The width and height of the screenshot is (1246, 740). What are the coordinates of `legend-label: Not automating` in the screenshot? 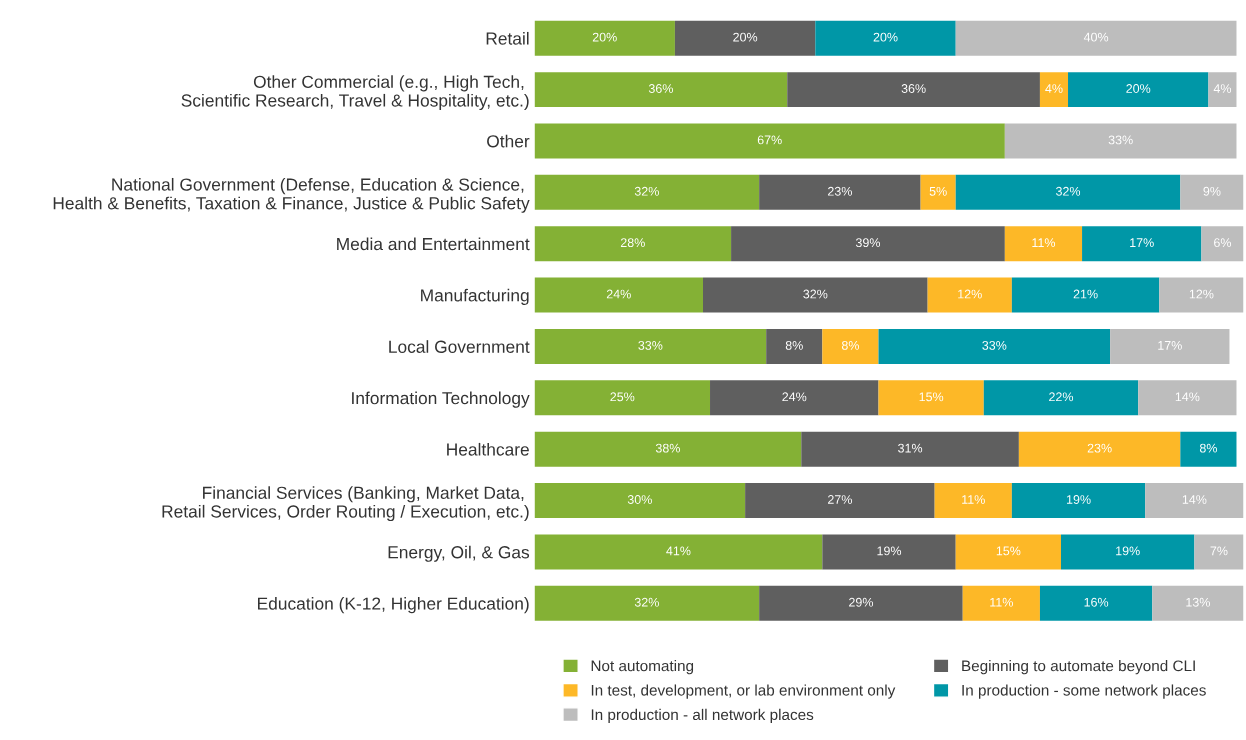 It's located at (642, 667).